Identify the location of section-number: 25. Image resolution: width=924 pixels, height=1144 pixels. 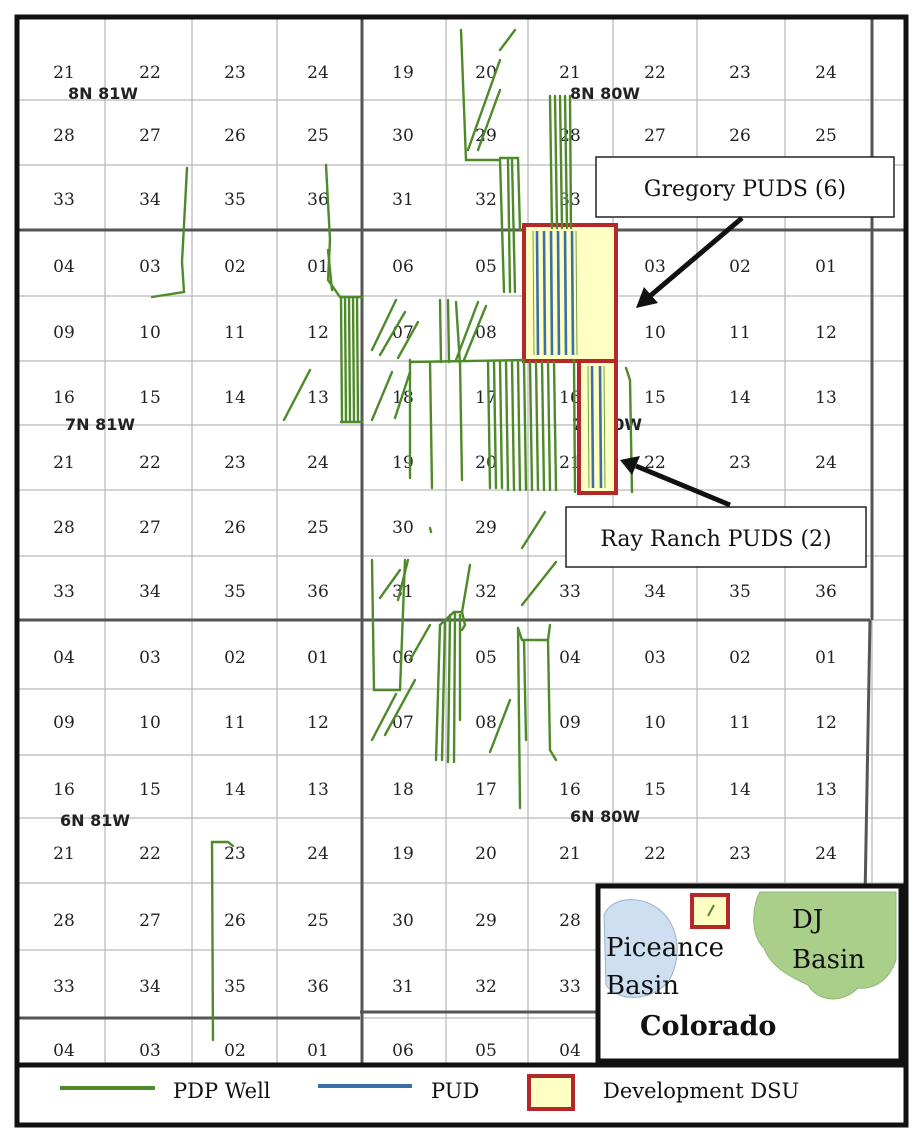
(318, 921).